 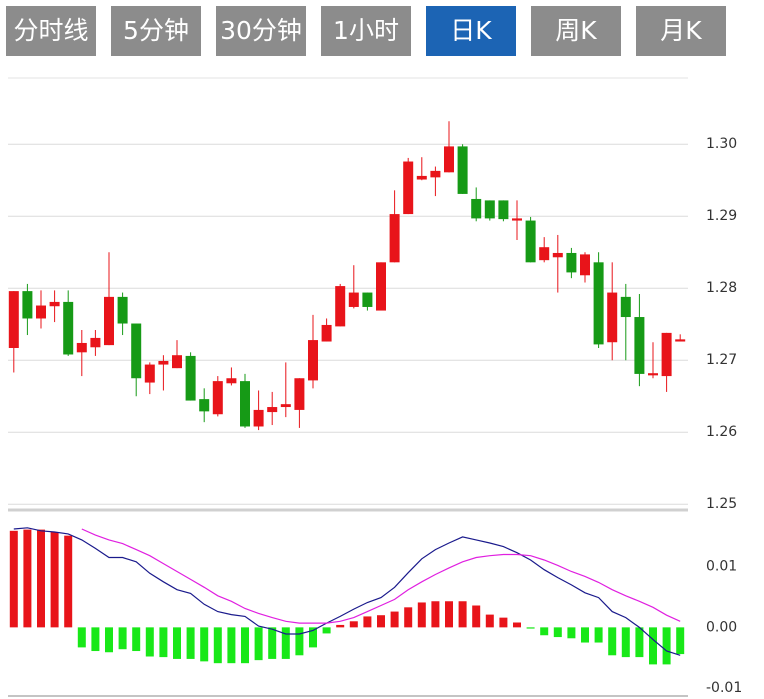 What do you see at coordinates (681, 31) in the screenshot?
I see `period-tab: 月K` at bounding box center [681, 31].